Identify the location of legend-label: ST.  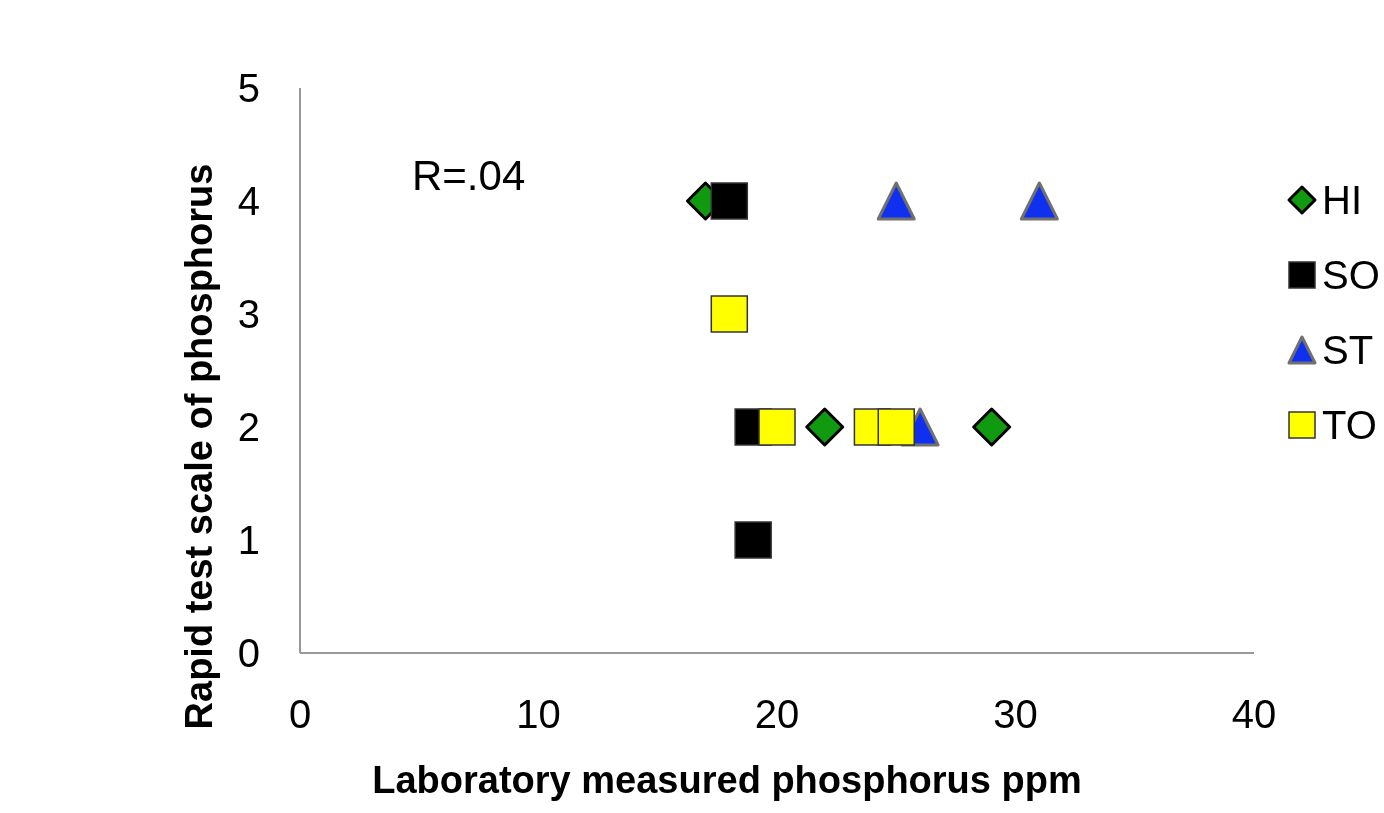
(1348, 350).